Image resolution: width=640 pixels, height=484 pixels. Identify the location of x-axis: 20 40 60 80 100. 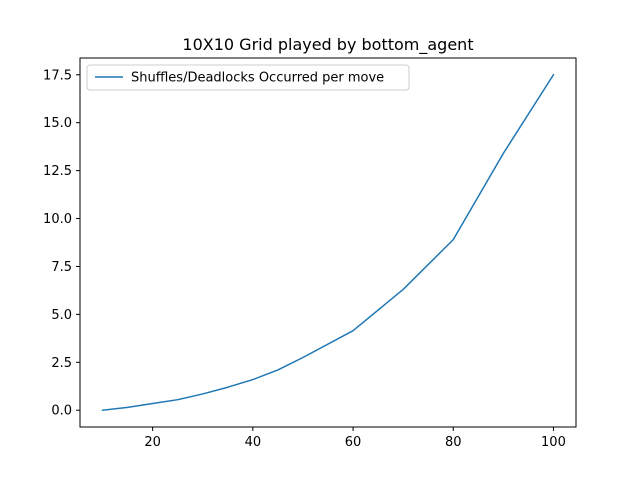
(355, 438).